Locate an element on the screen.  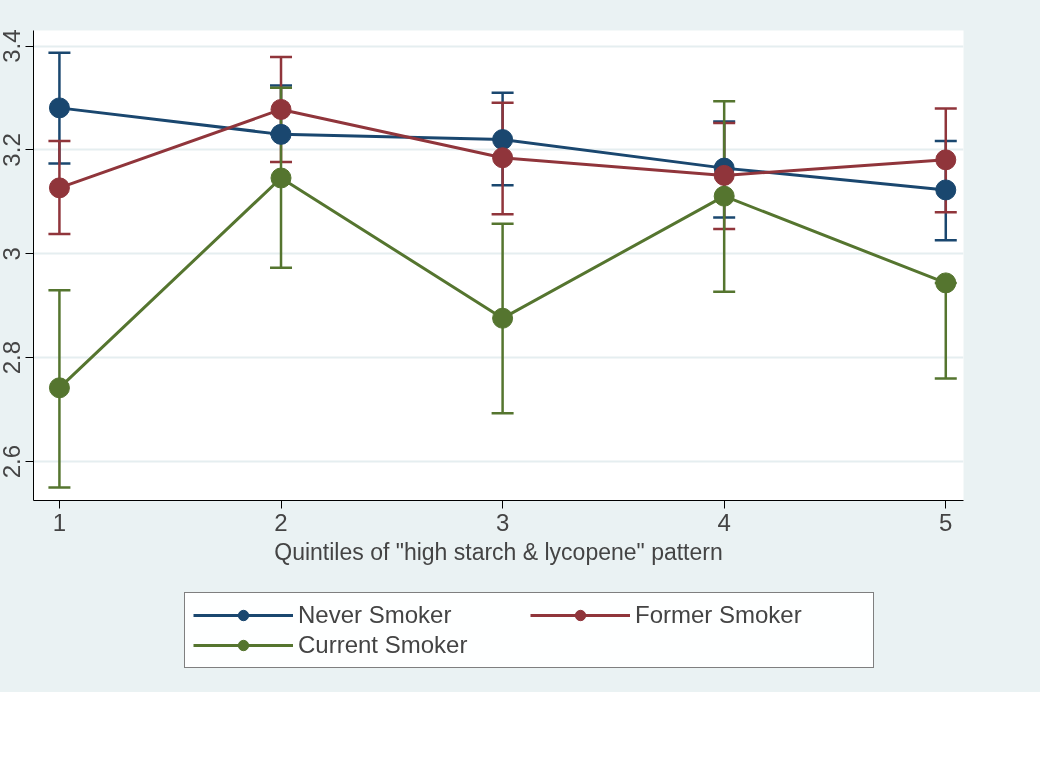
x-tick-label: 2 is located at coordinates (281, 522).